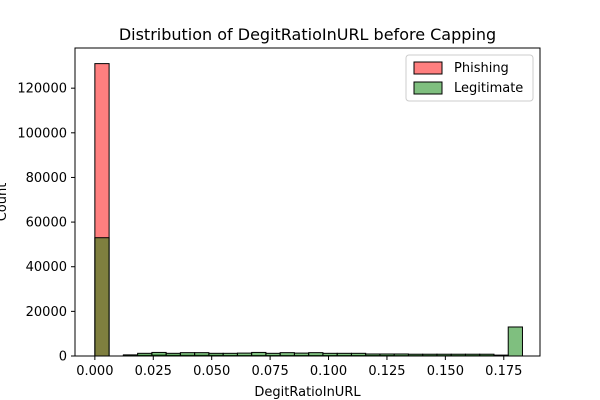 This screenshot has height=400, width=600. Describe the element at coordinates (94, 371) in the screenshot. I see `x-tick-label: 0.000` at that location.